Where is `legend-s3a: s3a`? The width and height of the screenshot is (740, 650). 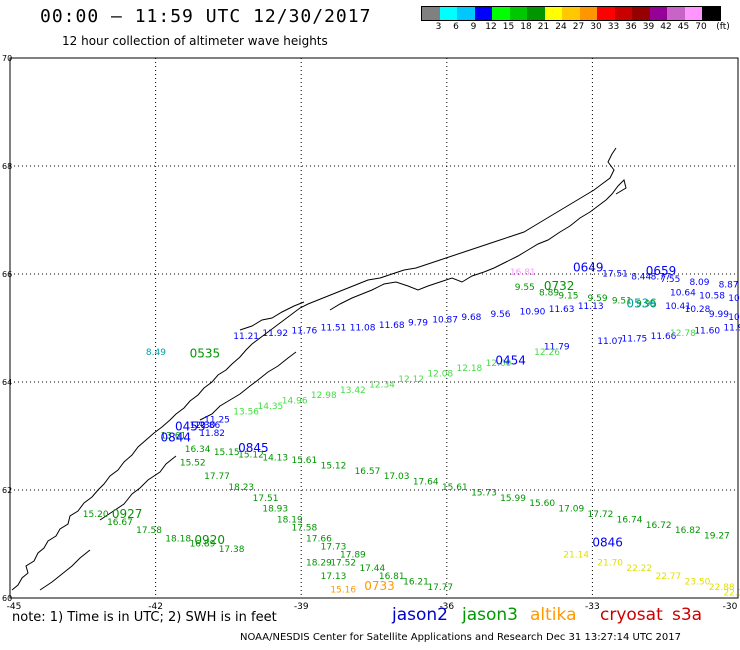 legend-s3a: s3a is located at coordinates (687, 615).